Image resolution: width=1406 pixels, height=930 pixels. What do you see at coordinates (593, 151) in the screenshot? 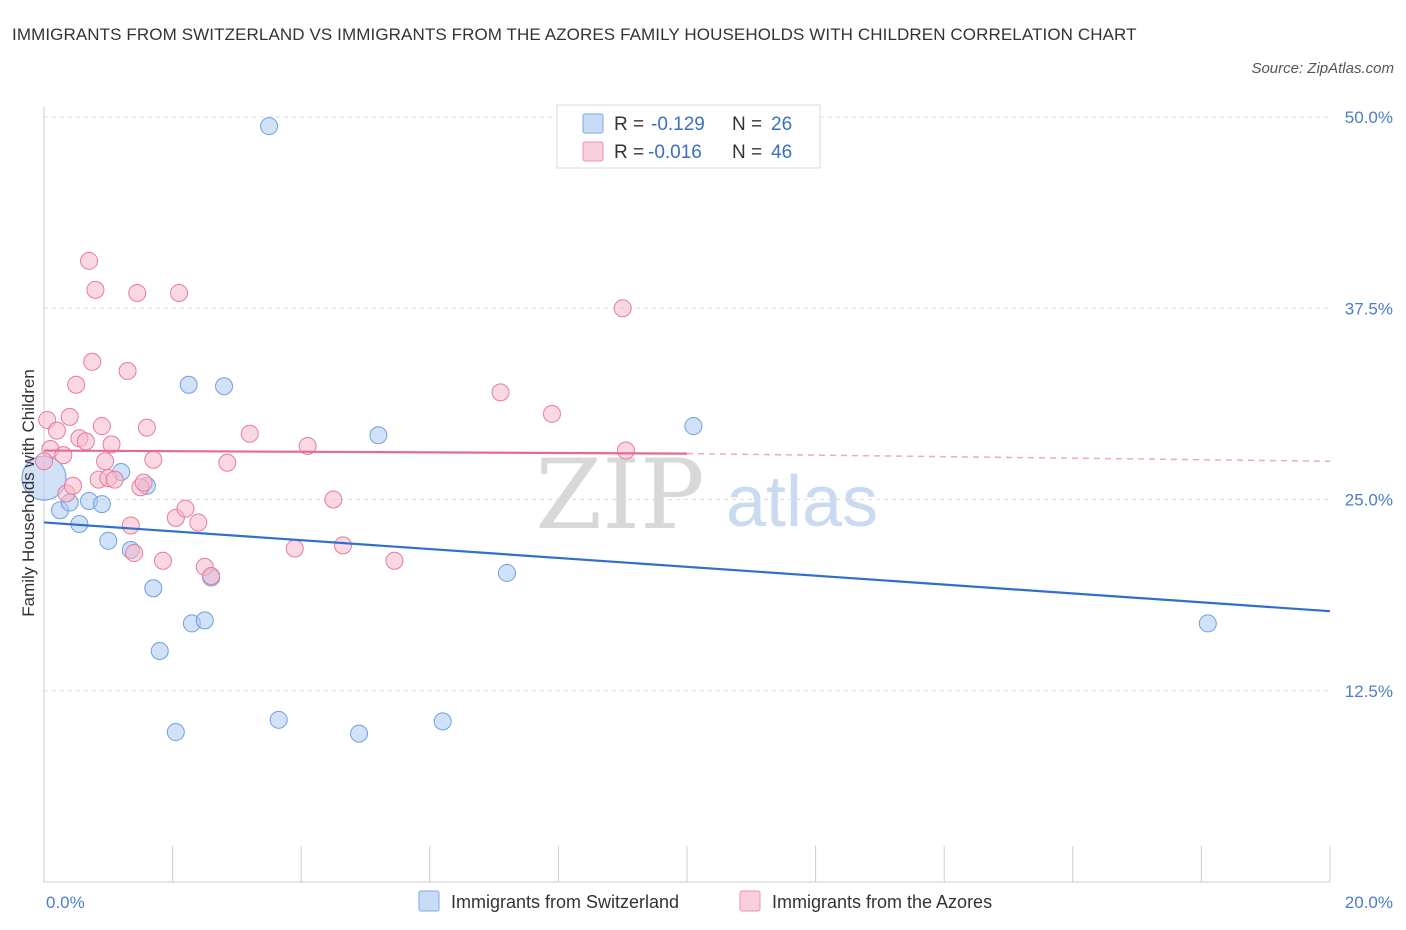
I see `legend-swatch-azores` at bounding box center [593, 151].